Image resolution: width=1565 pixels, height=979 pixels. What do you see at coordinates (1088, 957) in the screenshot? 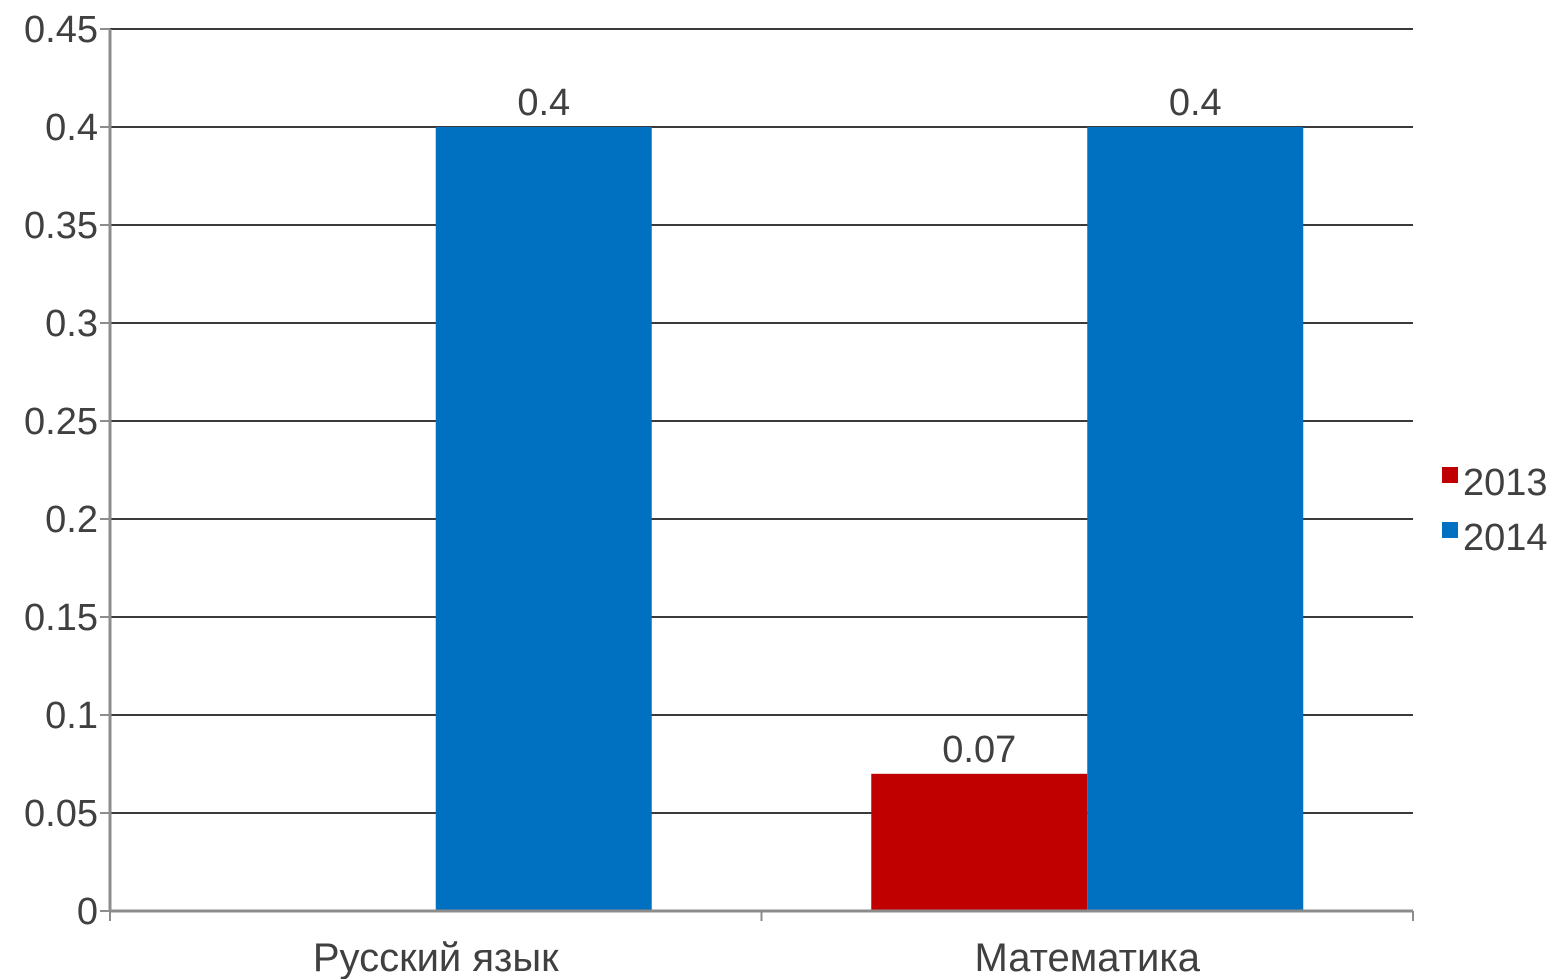
I see `x-category-label: Математика` at bounding box center [1088, 957].